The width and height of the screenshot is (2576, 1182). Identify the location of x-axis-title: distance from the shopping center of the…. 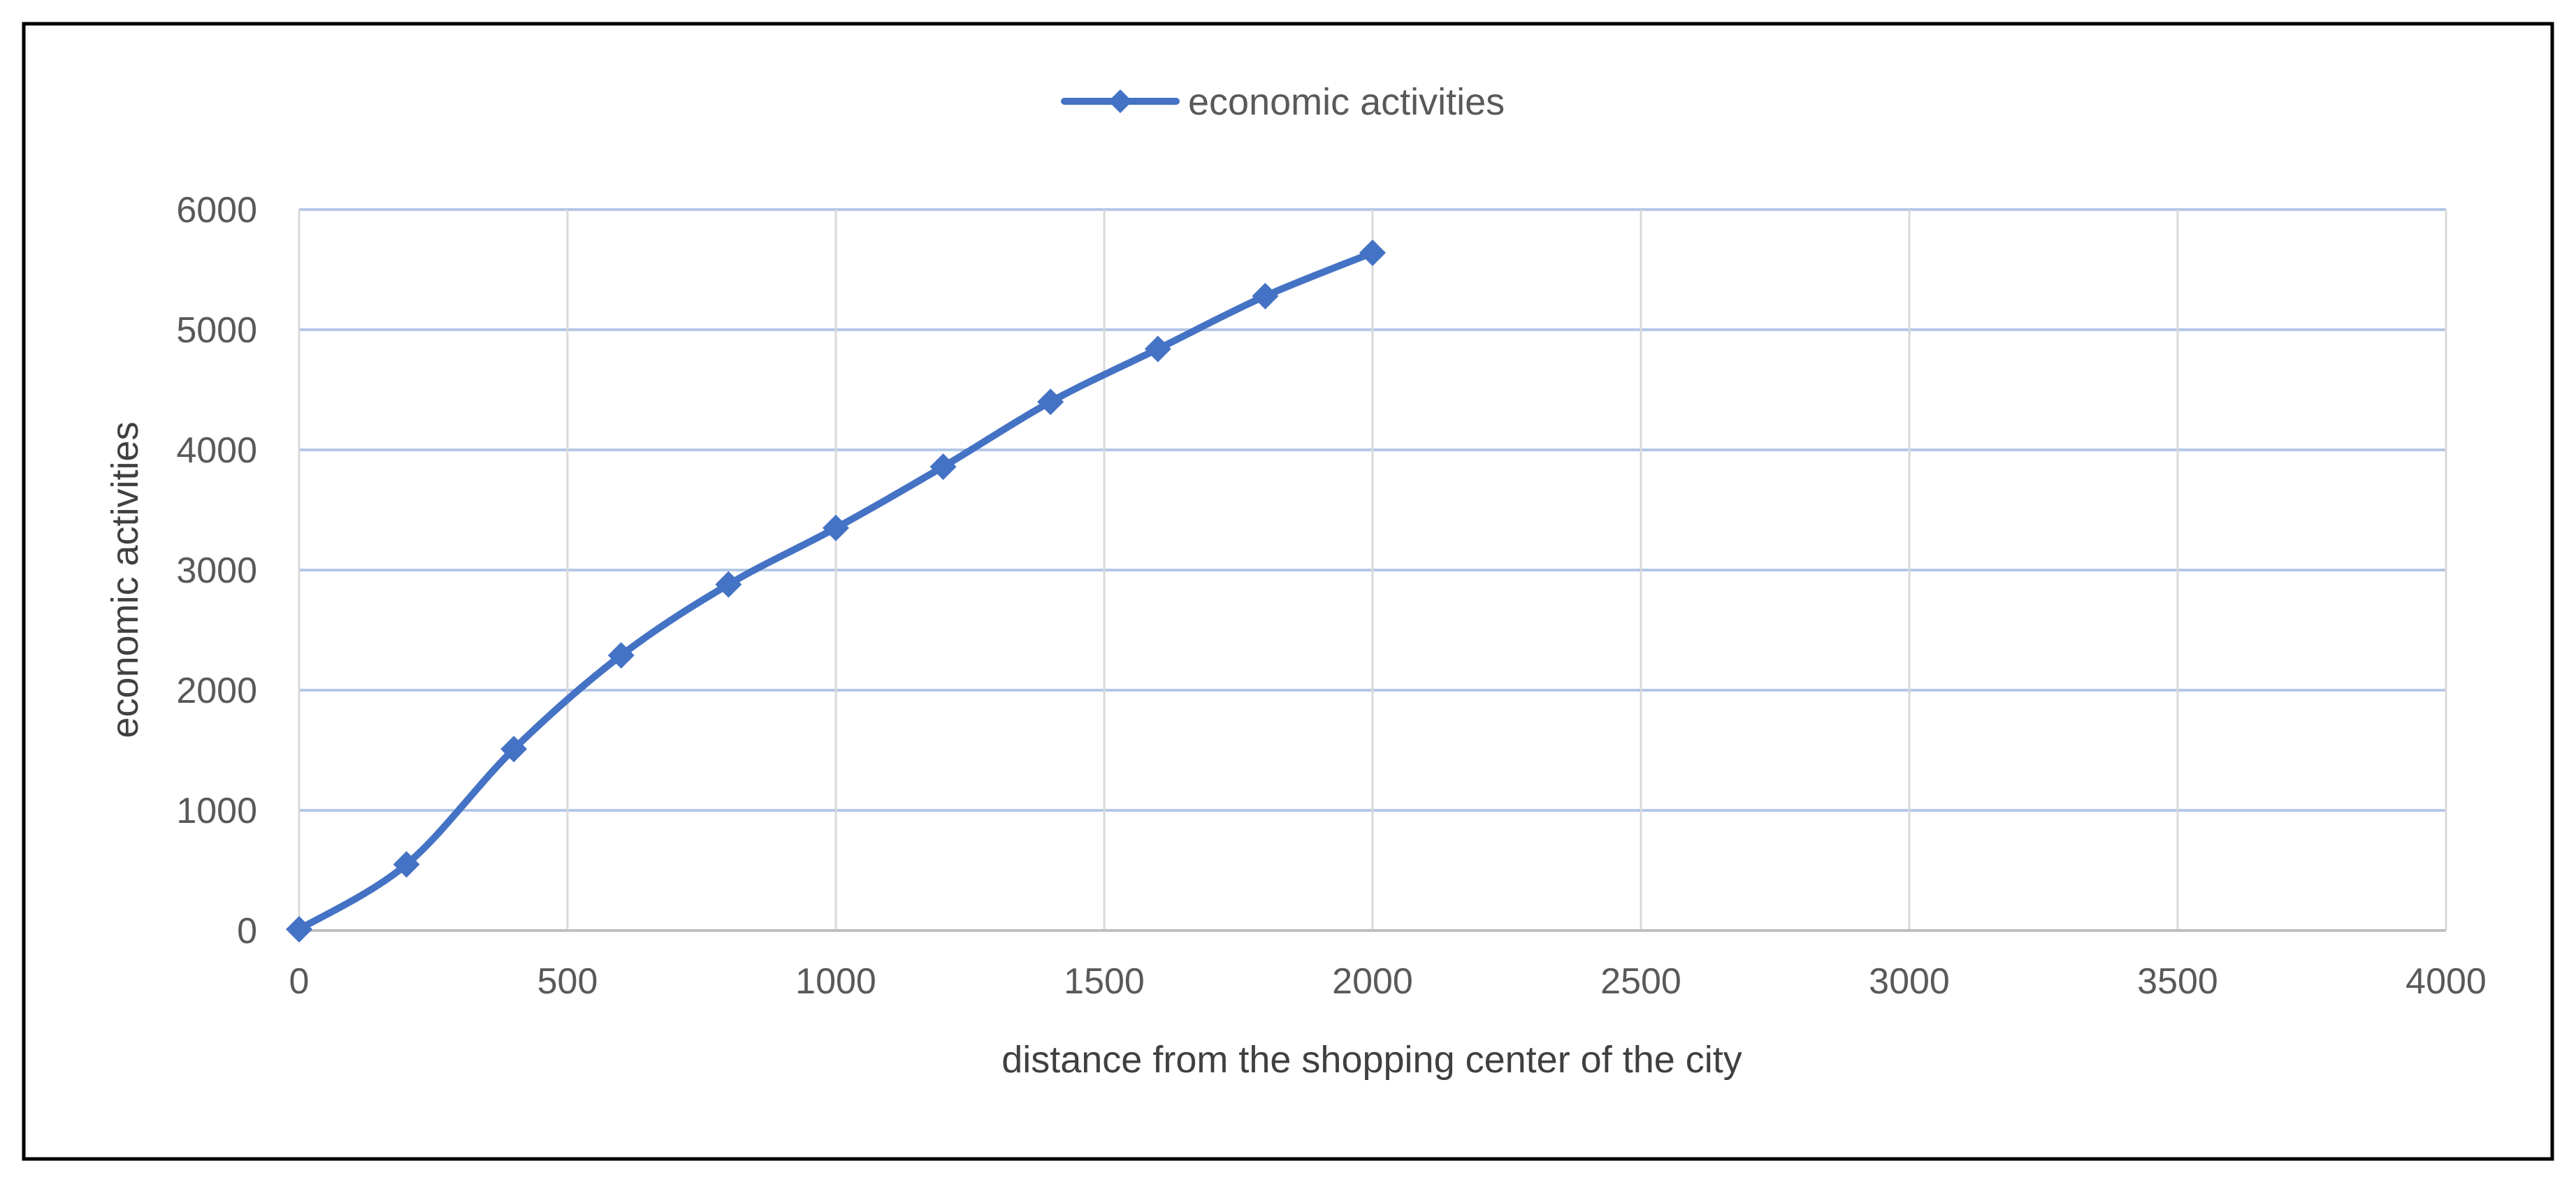
(1371, 1060).